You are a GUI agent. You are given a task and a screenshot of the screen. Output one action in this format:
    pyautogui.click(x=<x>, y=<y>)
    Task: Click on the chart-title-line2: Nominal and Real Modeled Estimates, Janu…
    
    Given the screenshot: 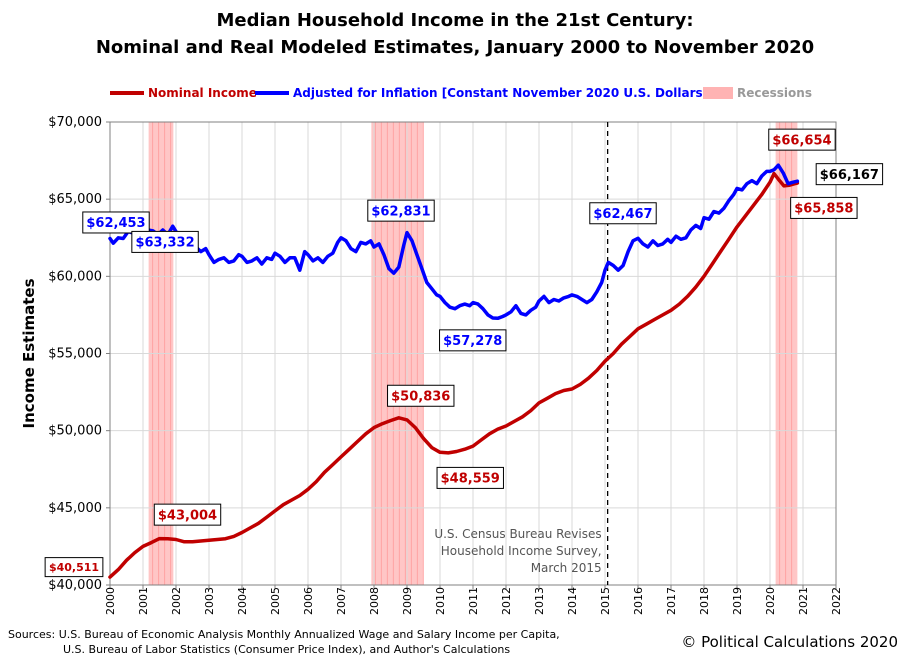 What is the action you would take?
    pyautogui.click(x=455, y=47)
    